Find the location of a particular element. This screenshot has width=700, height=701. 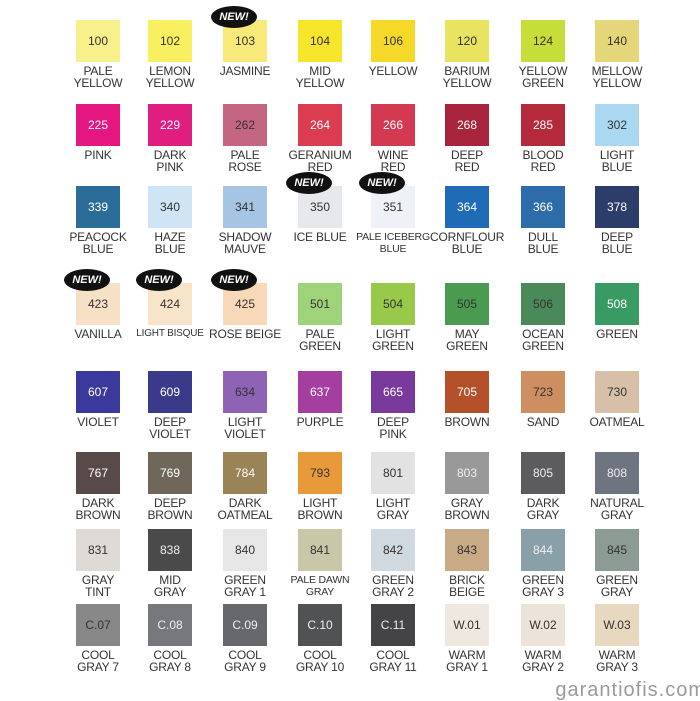

color-code: 264 is located at coordinates (320, 125).